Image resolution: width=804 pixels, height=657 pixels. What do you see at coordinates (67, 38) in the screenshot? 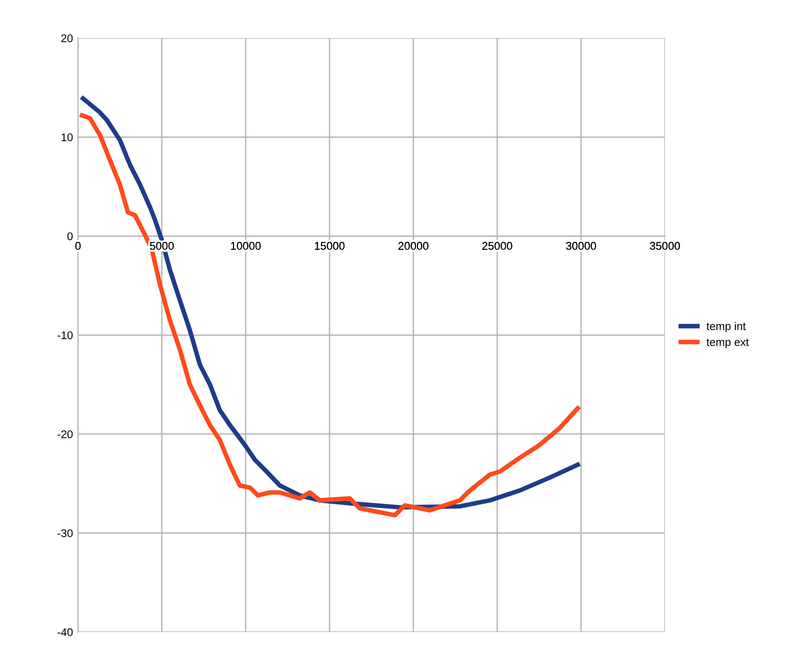
I see `y-tick-label: 20` at bounding box center [67, 38].